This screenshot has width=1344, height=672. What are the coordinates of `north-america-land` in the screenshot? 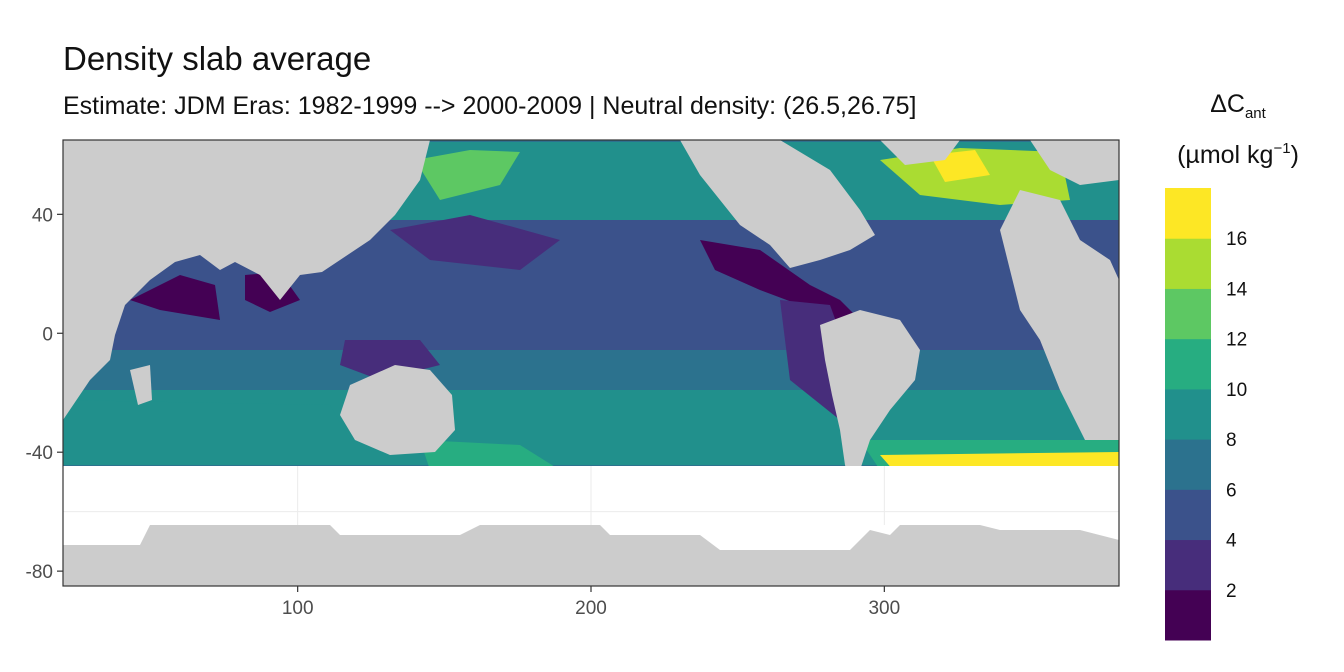 It's located at (777, 204).